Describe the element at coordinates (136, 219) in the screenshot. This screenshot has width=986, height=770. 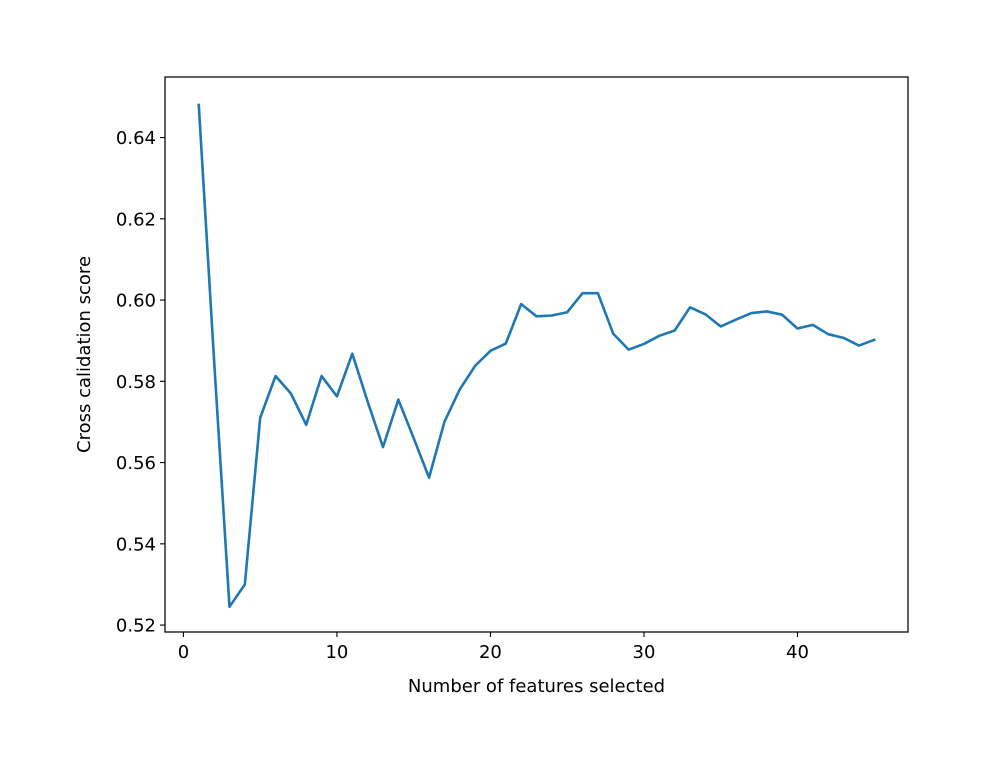
I see `y-tick-label: 0.62` at that location.